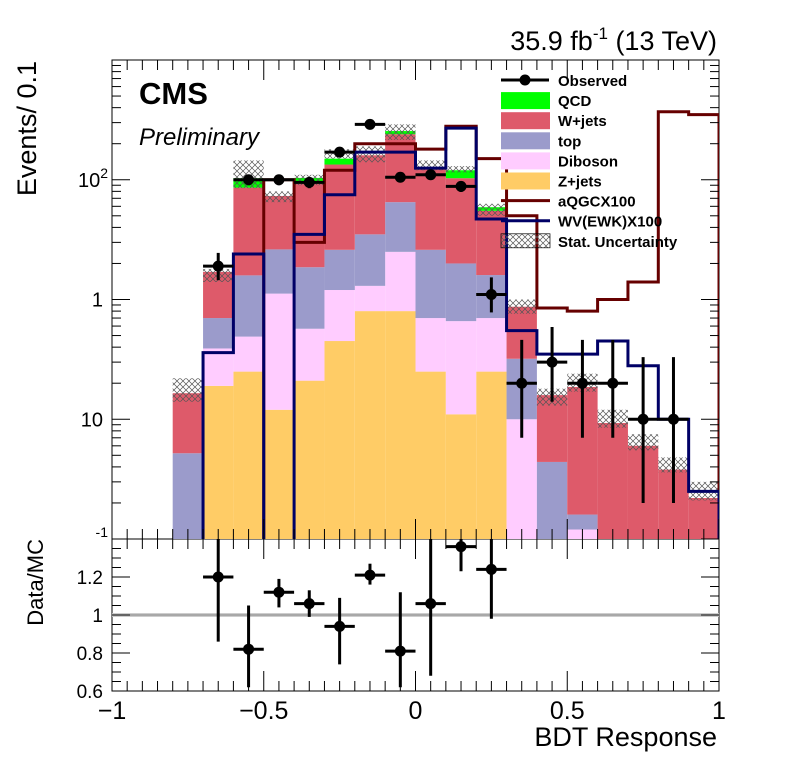  I want to click on legend-label: top, so click(569, 141).